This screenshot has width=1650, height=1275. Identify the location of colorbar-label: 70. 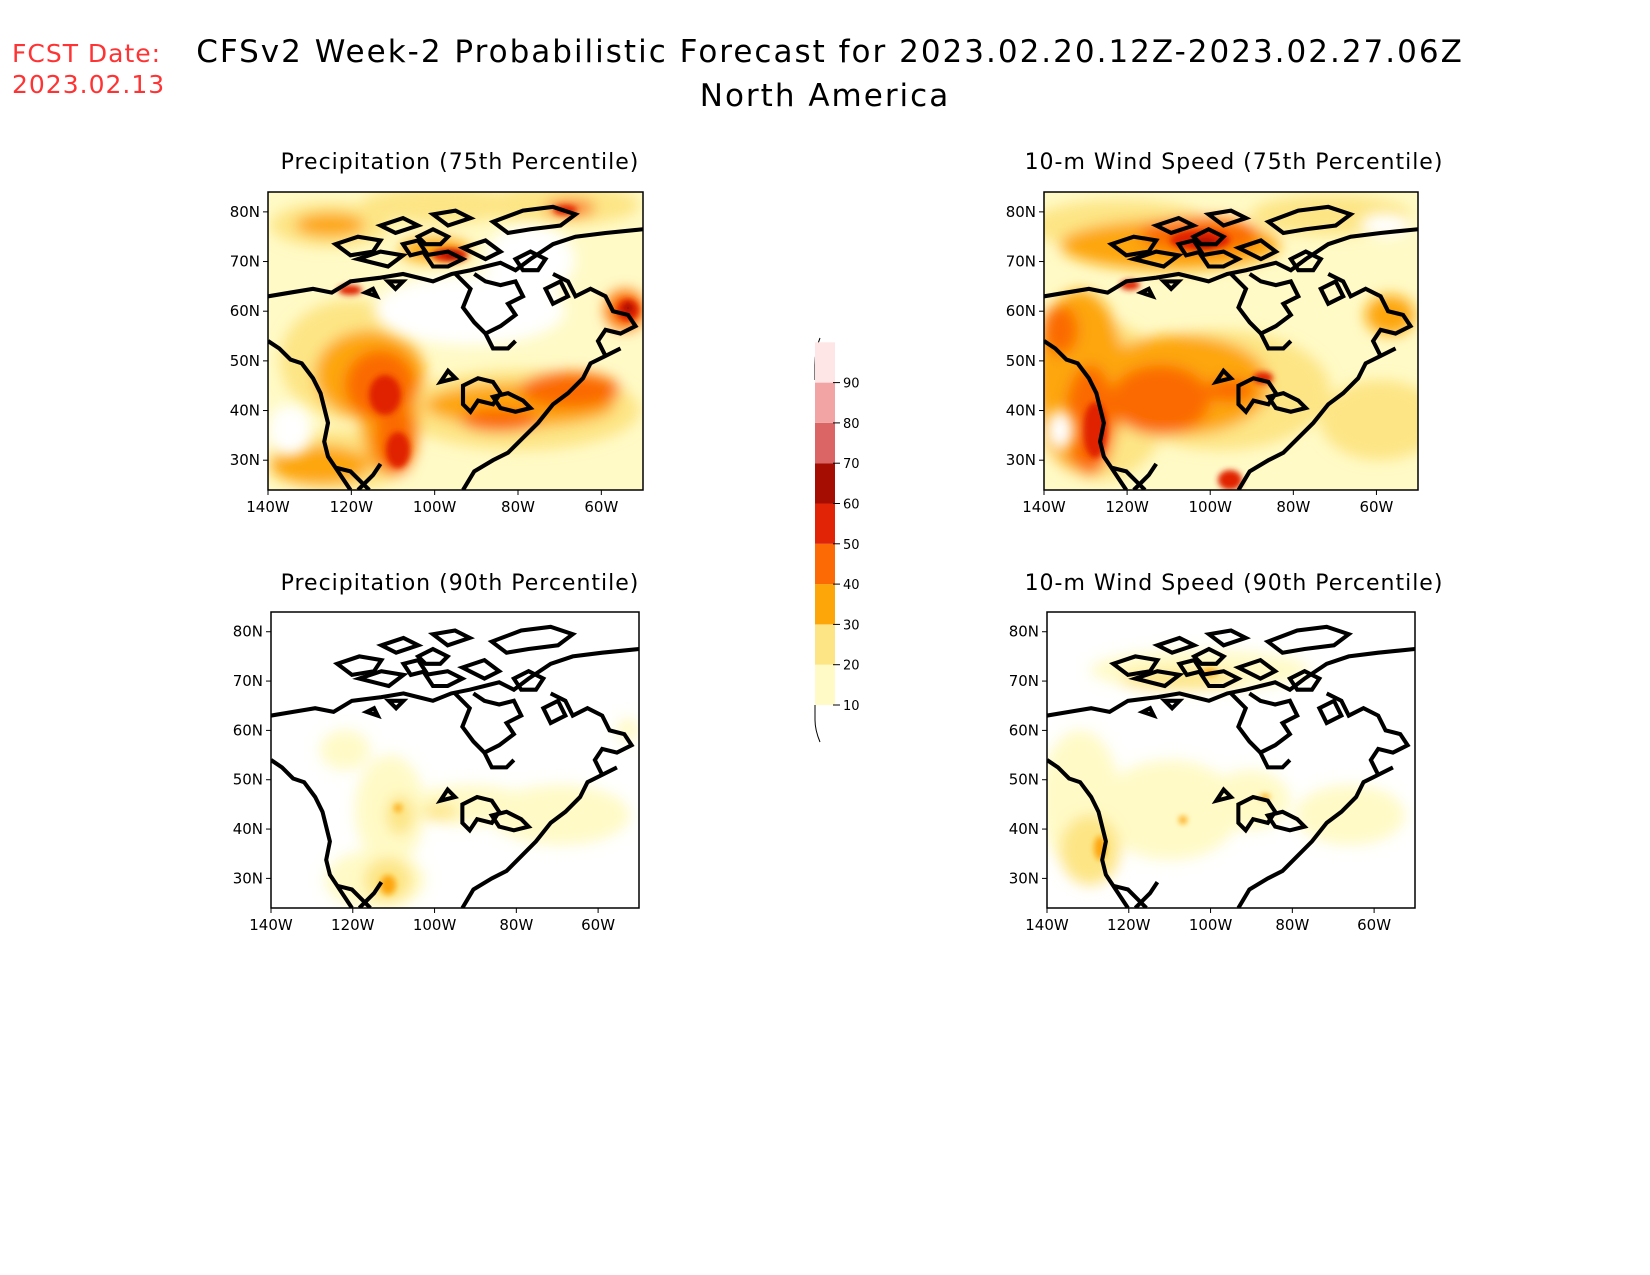
(851, 464).